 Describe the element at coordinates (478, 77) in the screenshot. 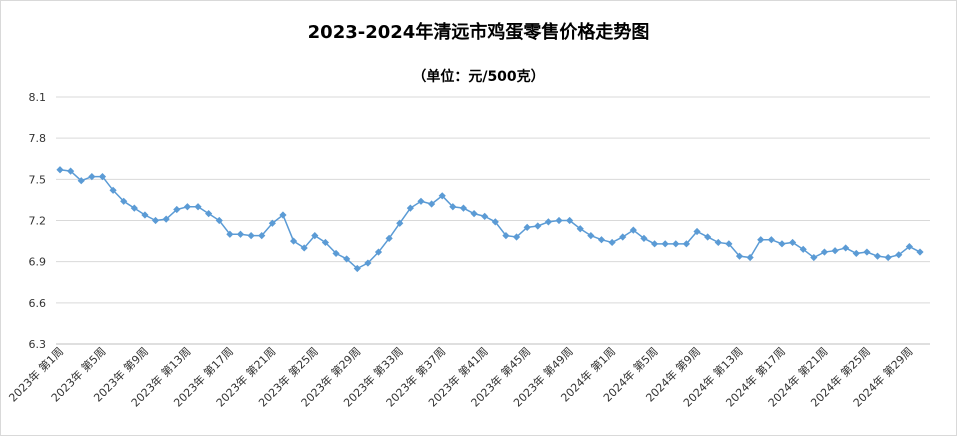

I see `chart-subtitle: （单位：元/500克）` at that location.